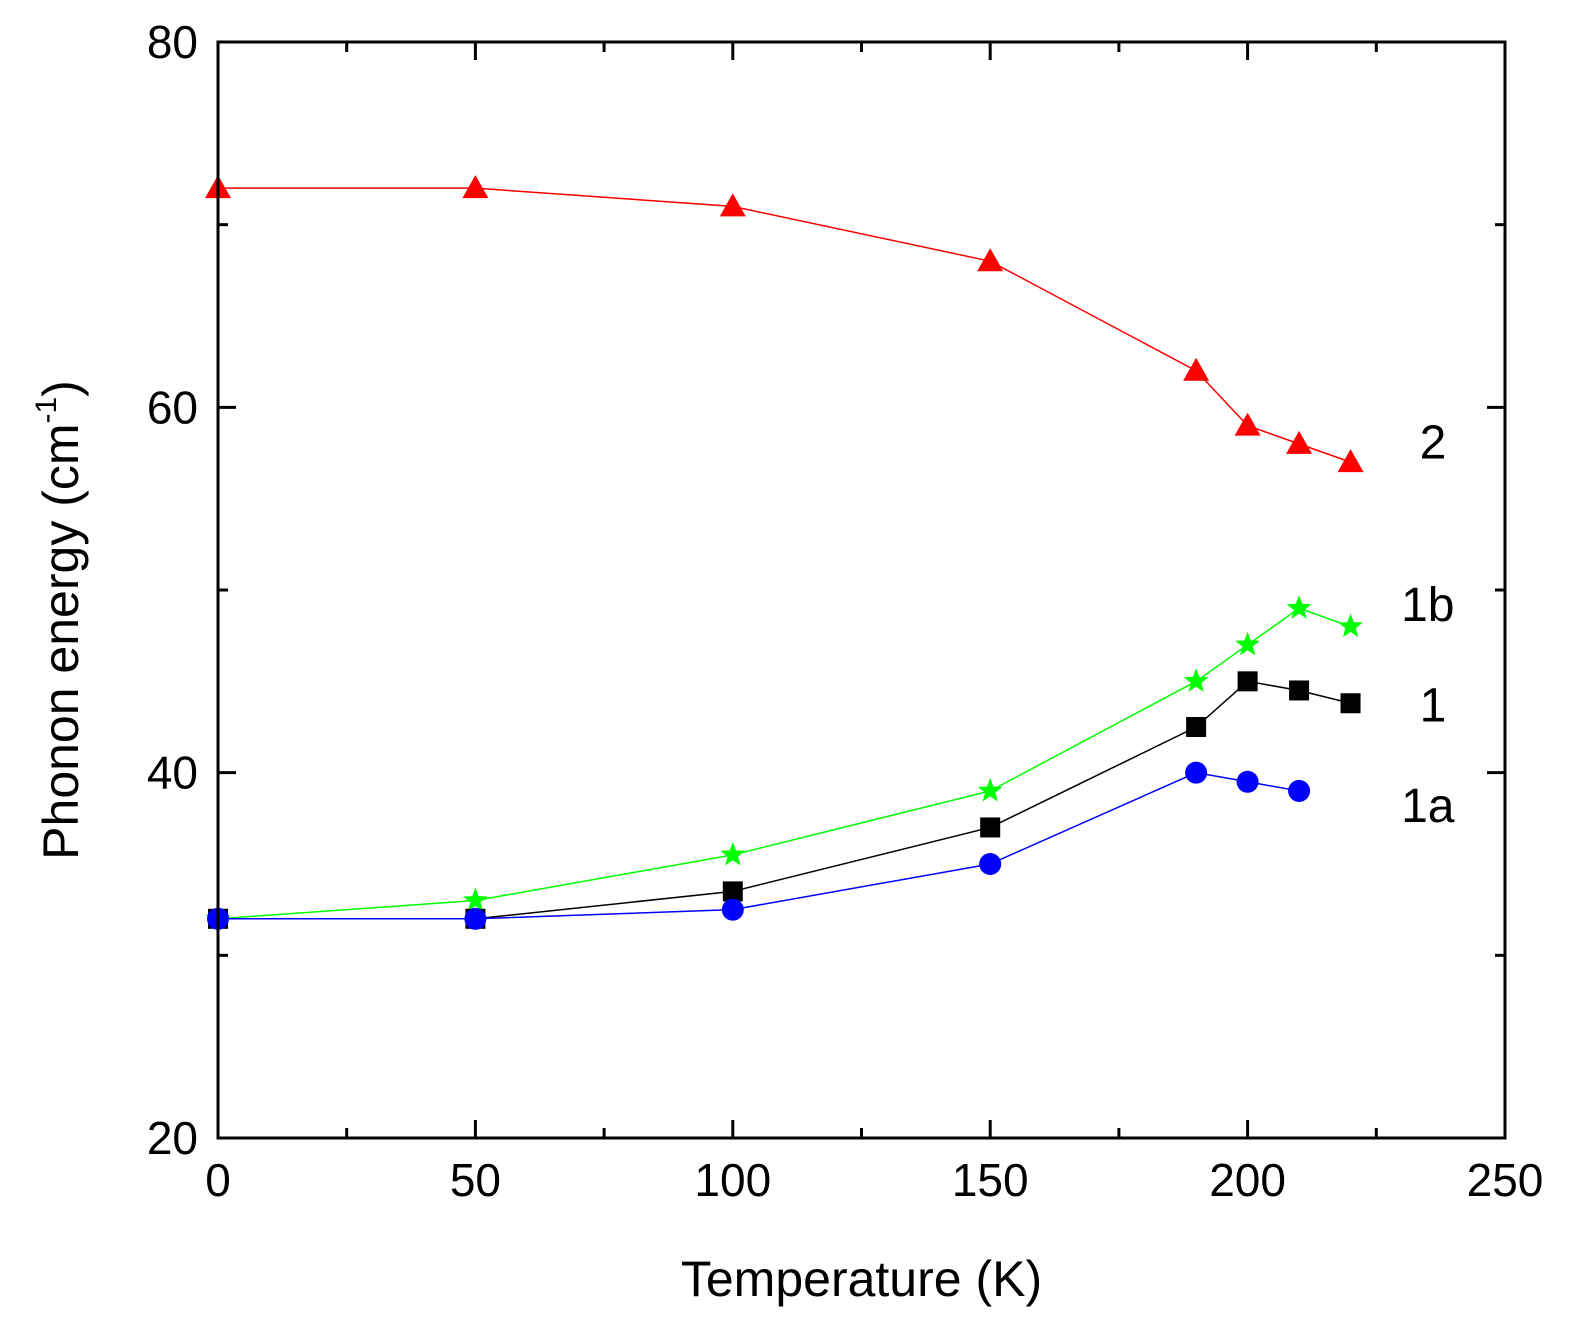 The width and height of the screenshot is (1579, 1337). What do you see at coordinates (46, 410) in the screenshot?
I see `y-axis-title-superscript: -1` at bounding box center [46, 410].